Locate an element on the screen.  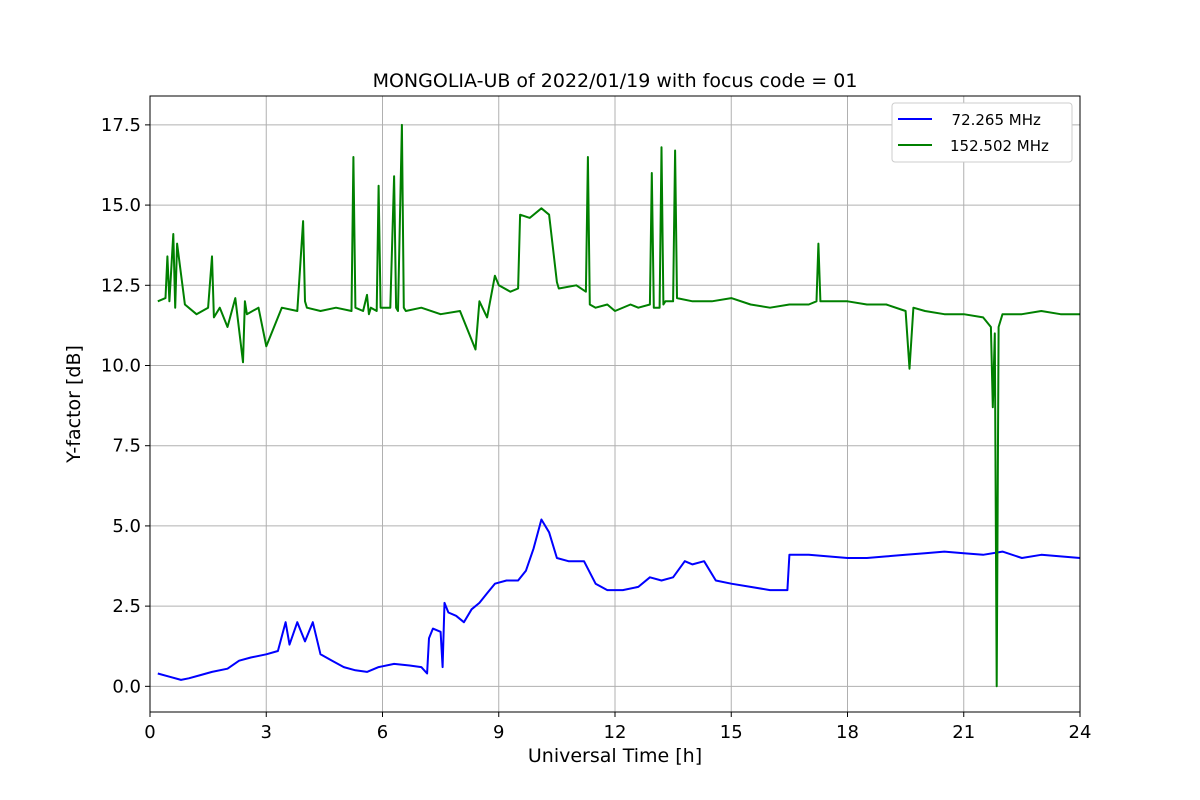
legend: 72.265 MHz 152.502 MHz is located at coordinates (982, 132).